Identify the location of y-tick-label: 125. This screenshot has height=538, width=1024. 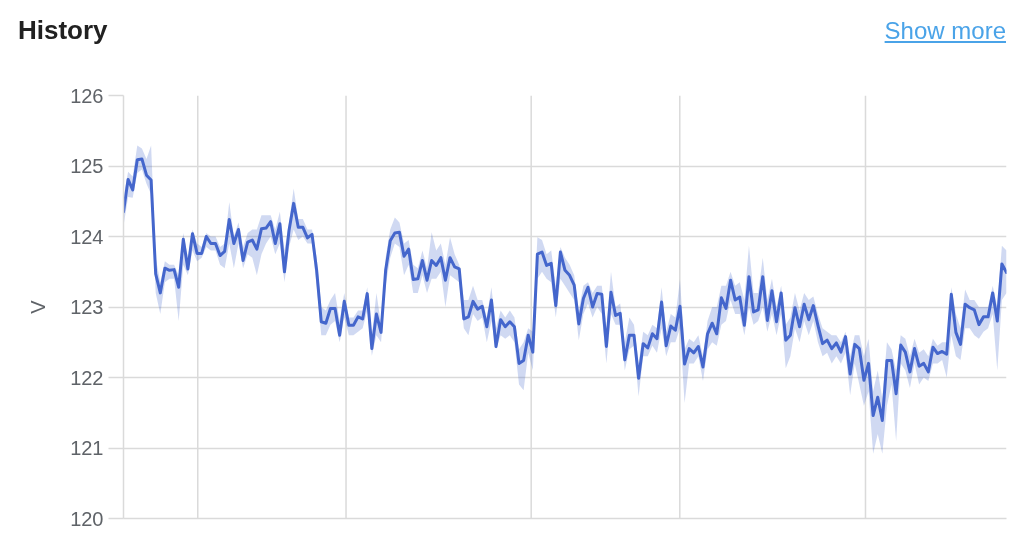
(87, 166).